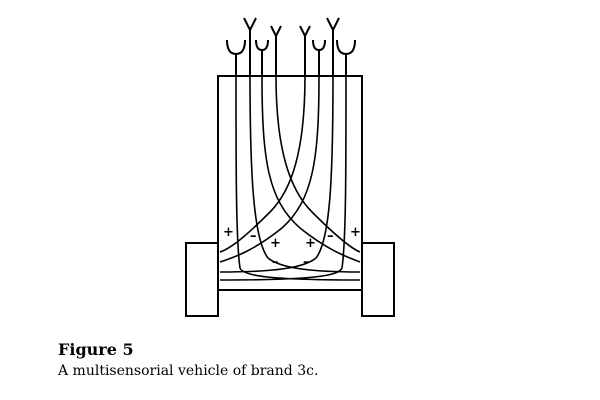 This screenshot has width=600, height=400. What do you see at coordinates (292, 247) in the screenshot?
I see `connection-signs: + – + + – – – +` at bounding box center [292, 247].